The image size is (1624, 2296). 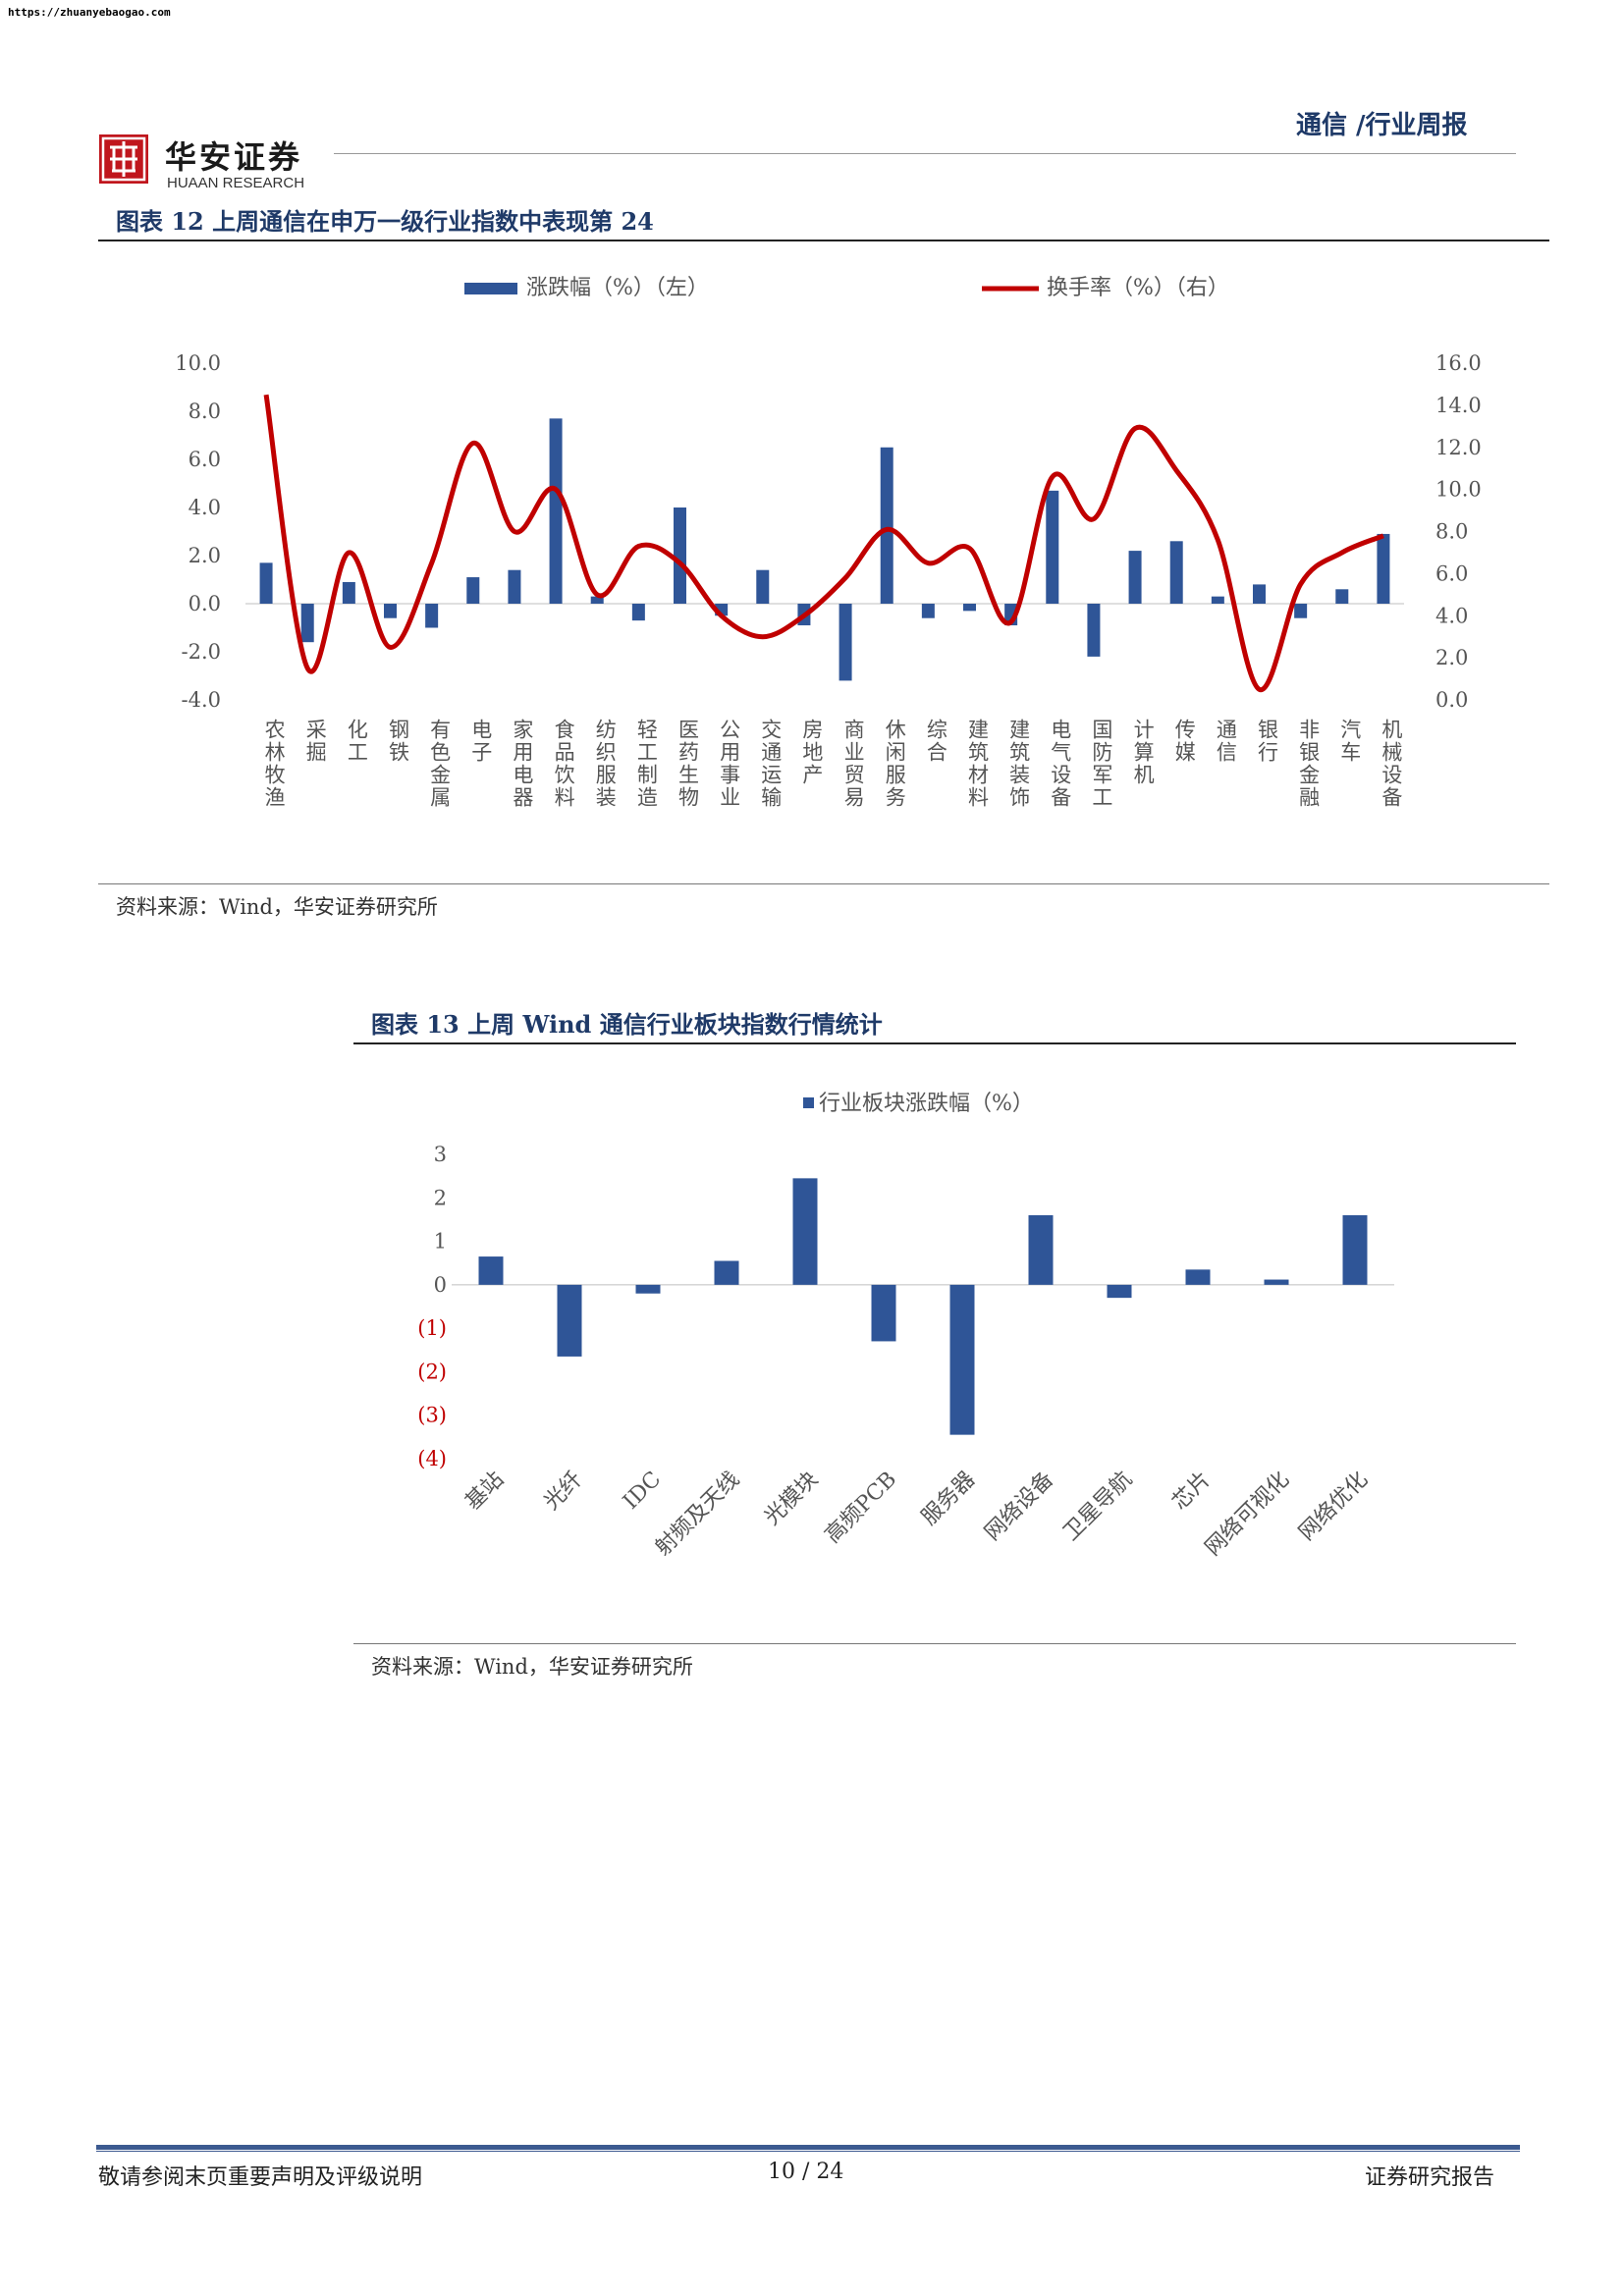 I want to click on category-label-机械设备: 机械设备, so click(x=1391, y=764).